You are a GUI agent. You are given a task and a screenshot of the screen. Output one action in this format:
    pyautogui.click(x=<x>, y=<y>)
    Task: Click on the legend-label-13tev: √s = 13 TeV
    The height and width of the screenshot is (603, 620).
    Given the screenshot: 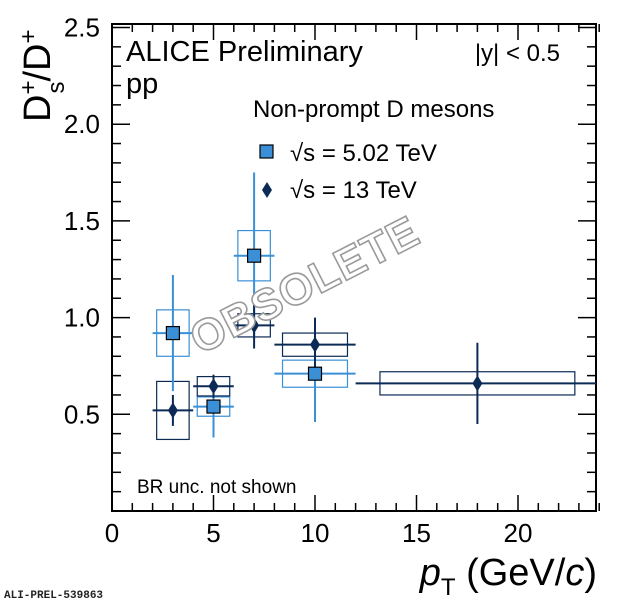 What is the action you would take?
    pyautogui.click(x=353, y=190)
    